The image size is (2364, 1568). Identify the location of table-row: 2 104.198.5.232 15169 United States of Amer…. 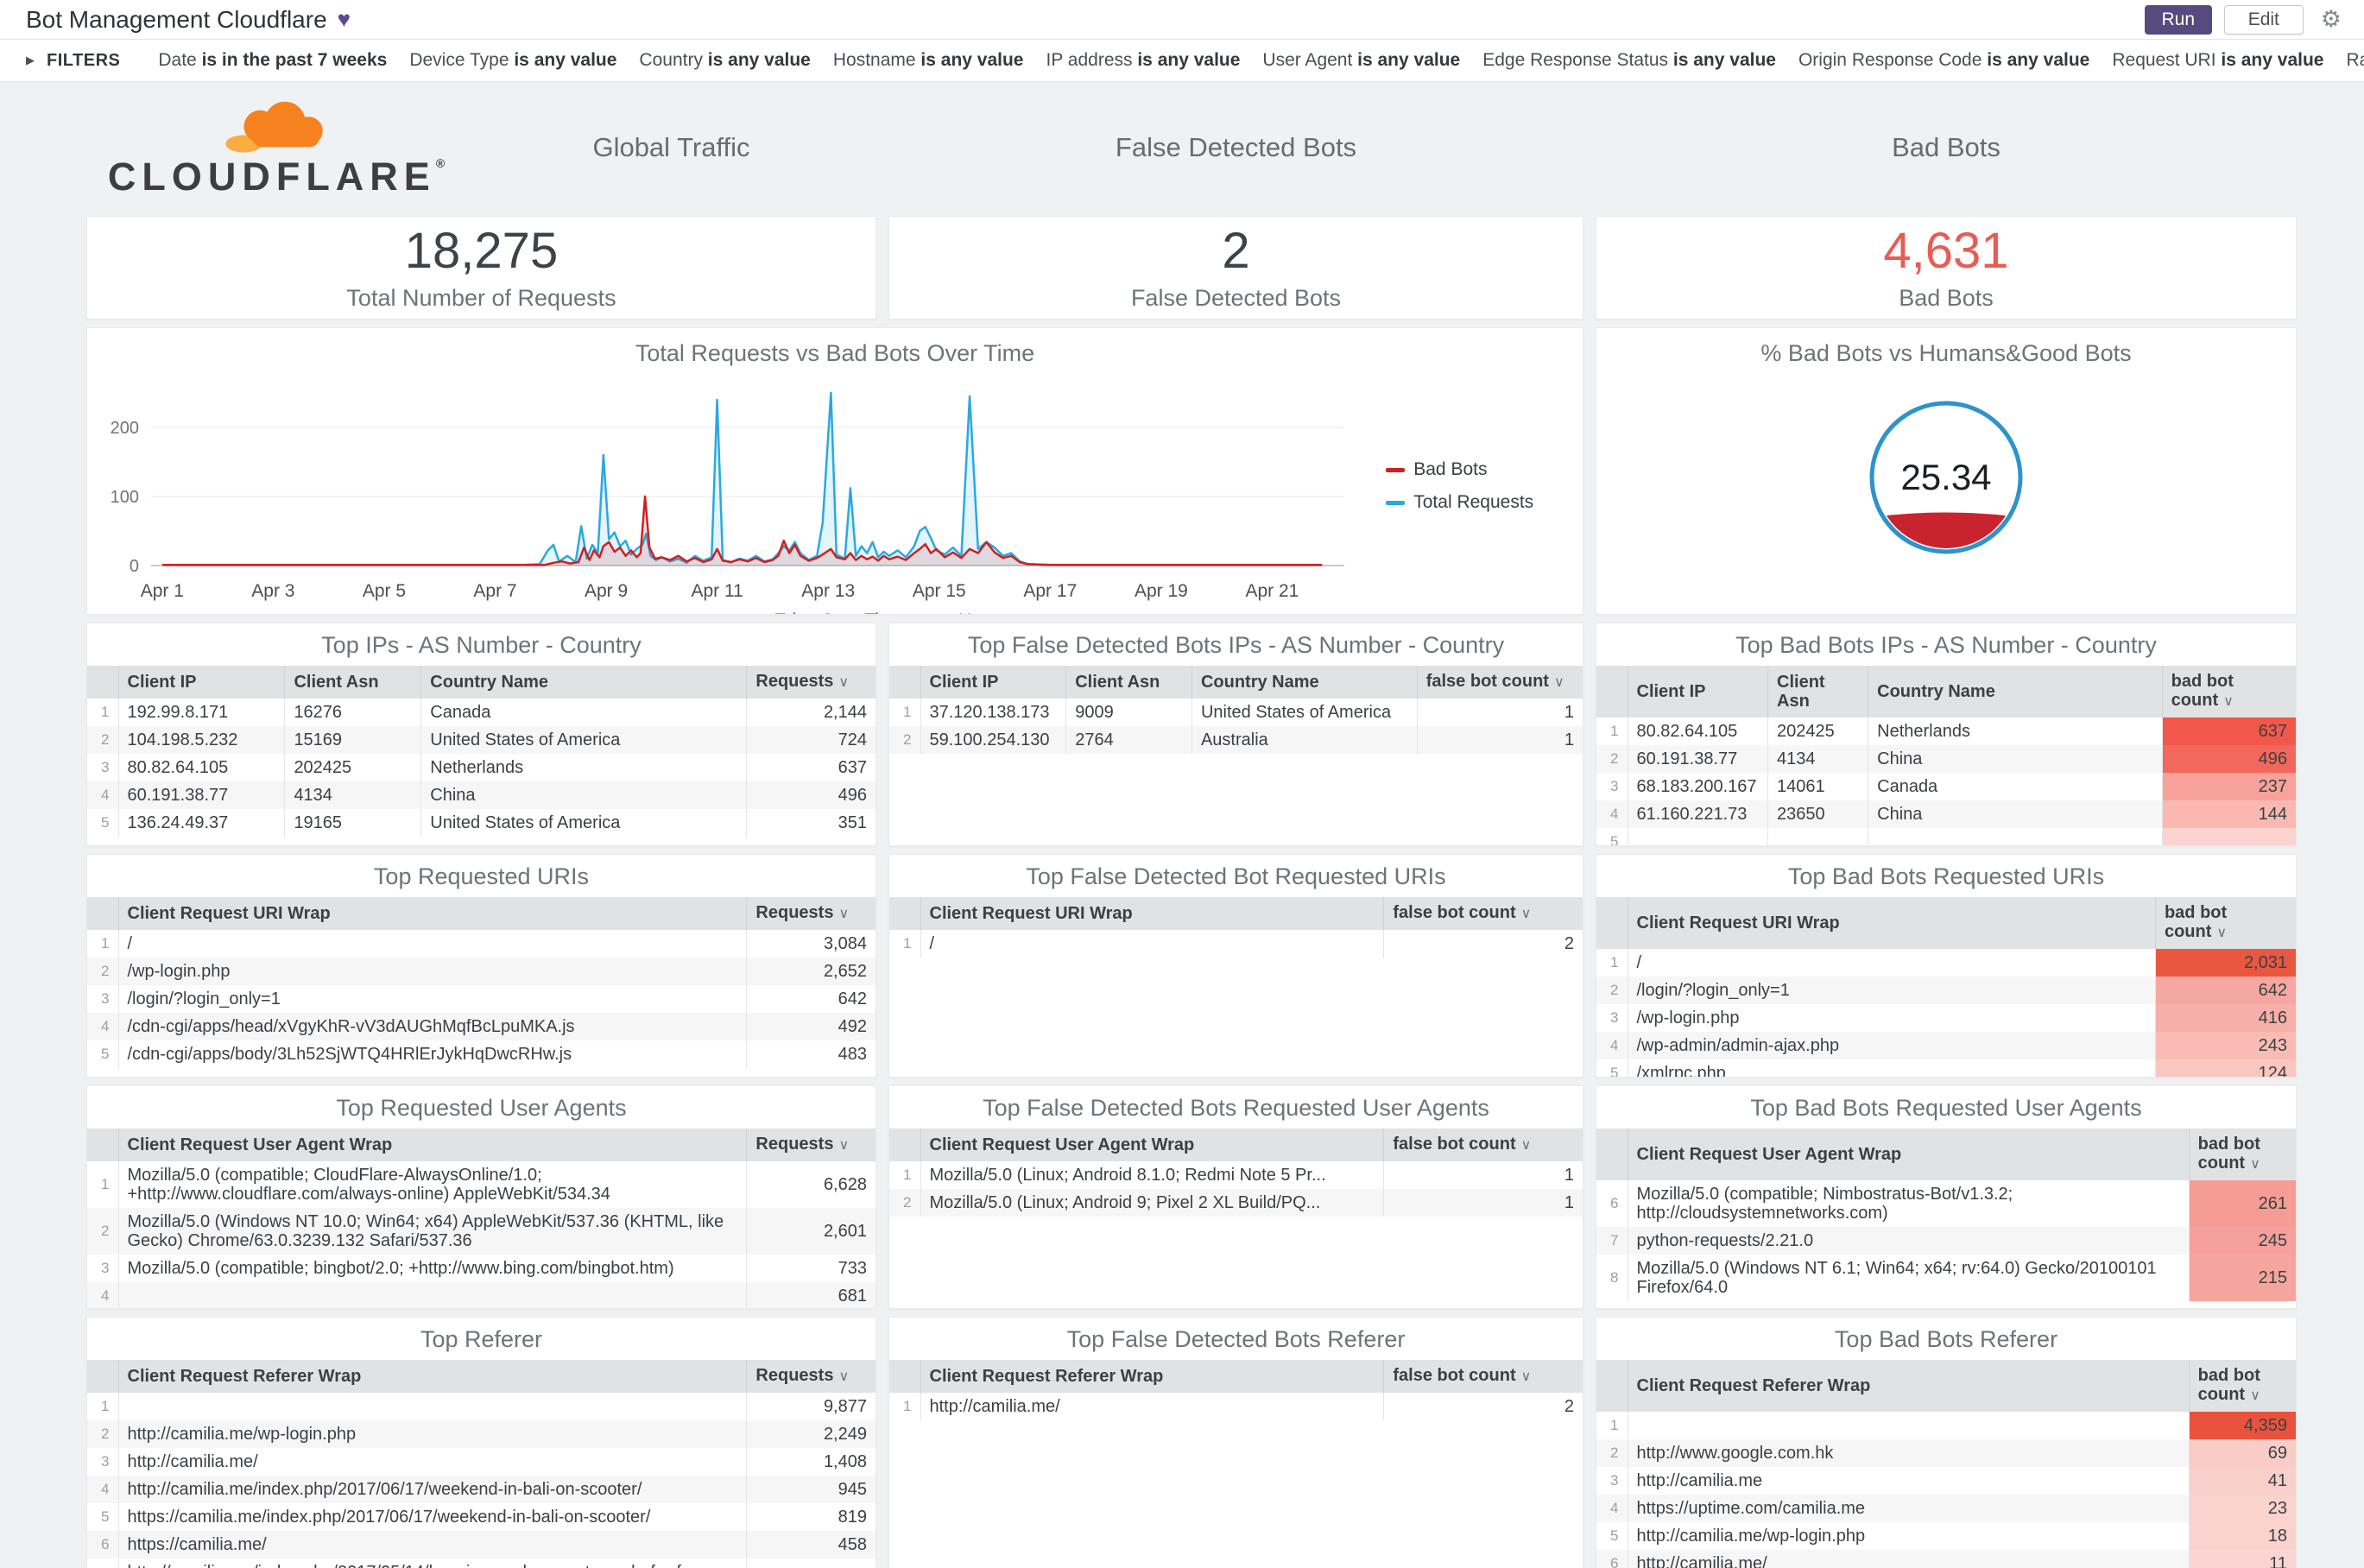
(481, 740).